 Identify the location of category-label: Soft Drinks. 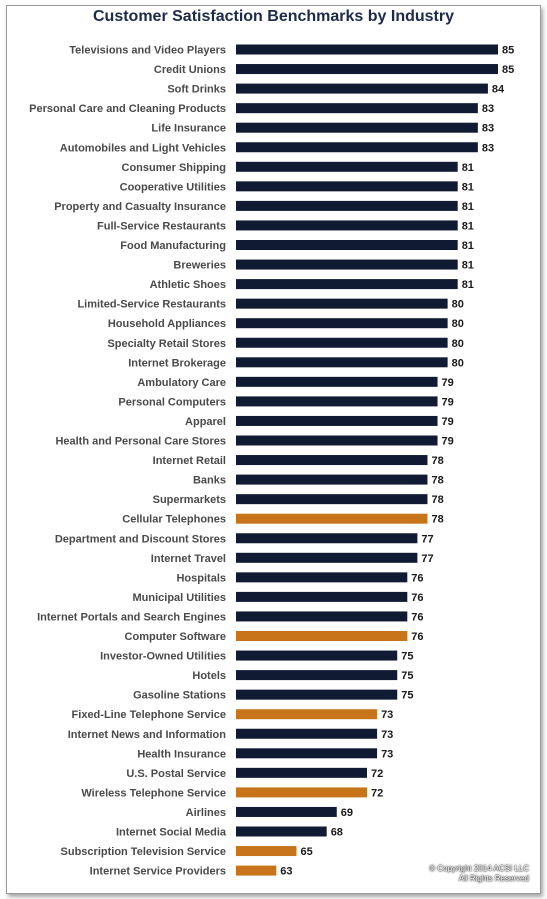
(196, 90).